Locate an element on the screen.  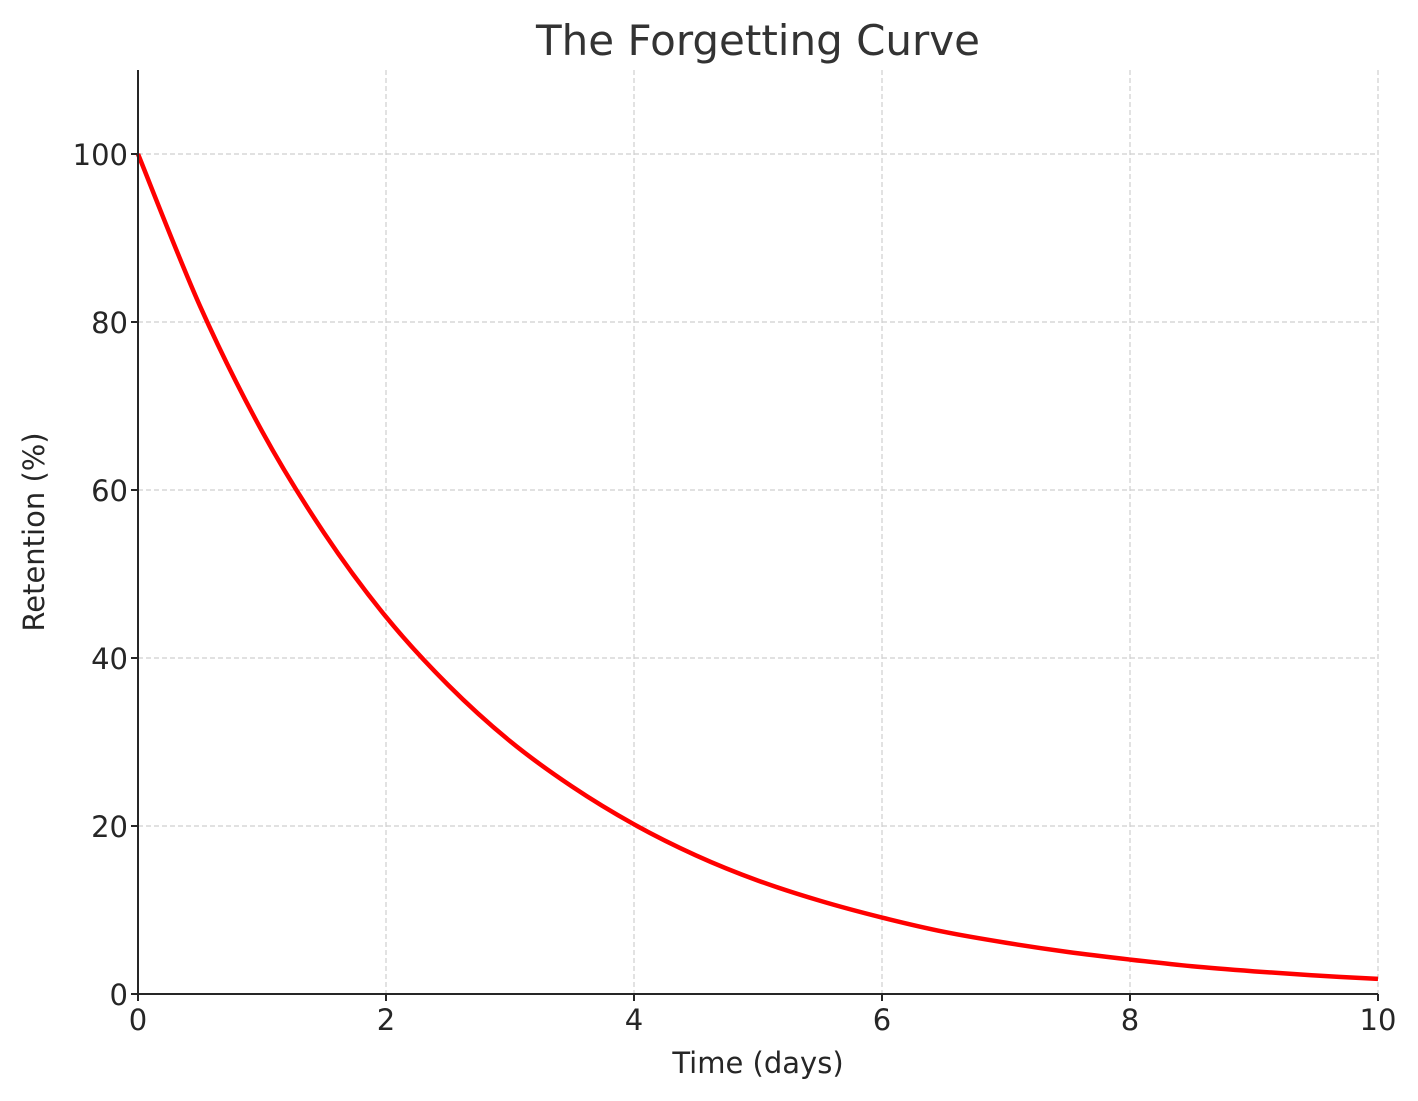
x-tick-label: 10 is located at coordinates (1378, 1020).